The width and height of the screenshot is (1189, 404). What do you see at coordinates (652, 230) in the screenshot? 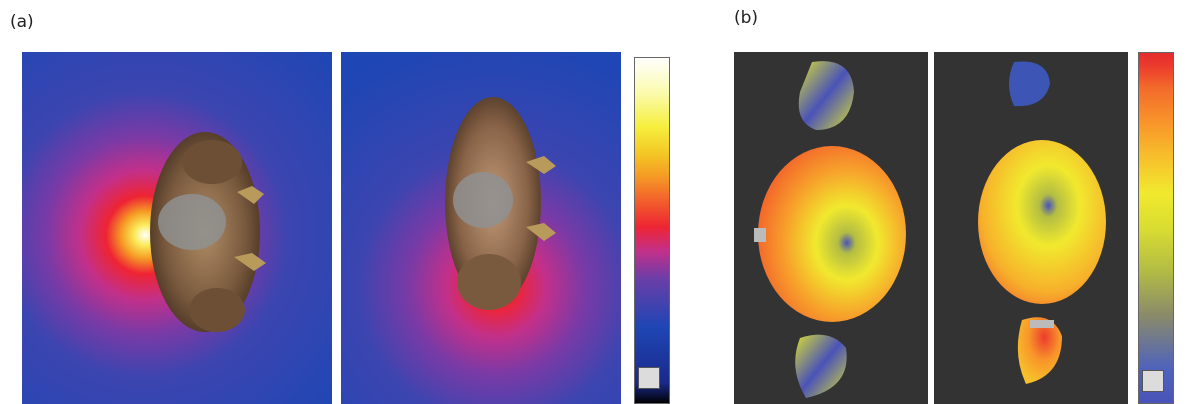
I see `colorbar-a` at bounding box center [652, 230].